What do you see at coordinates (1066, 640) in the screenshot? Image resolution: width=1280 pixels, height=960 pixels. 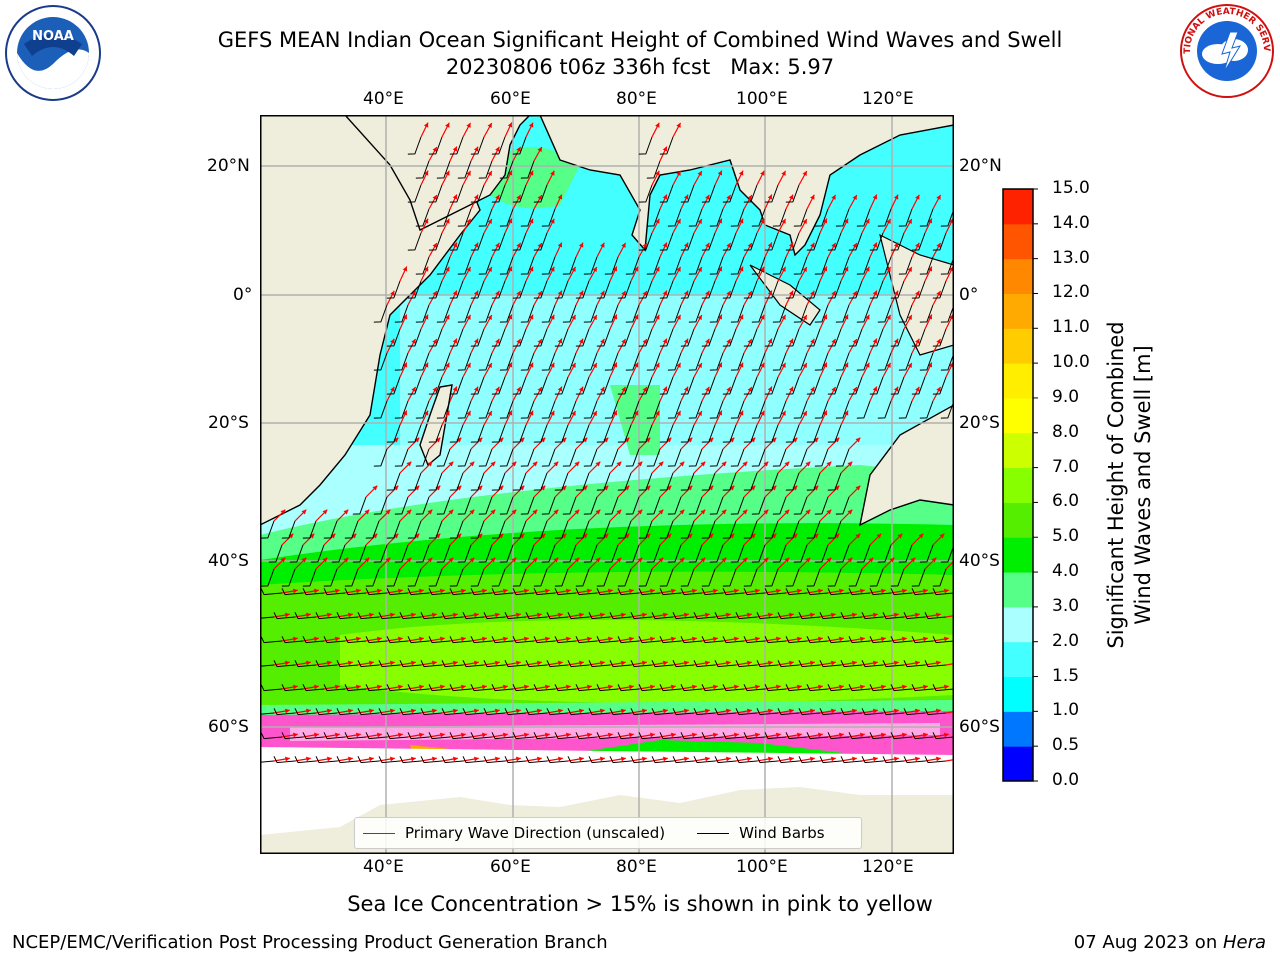 I see `colorbar-tick-label: 2.0` at bounding box center [1066, 640].